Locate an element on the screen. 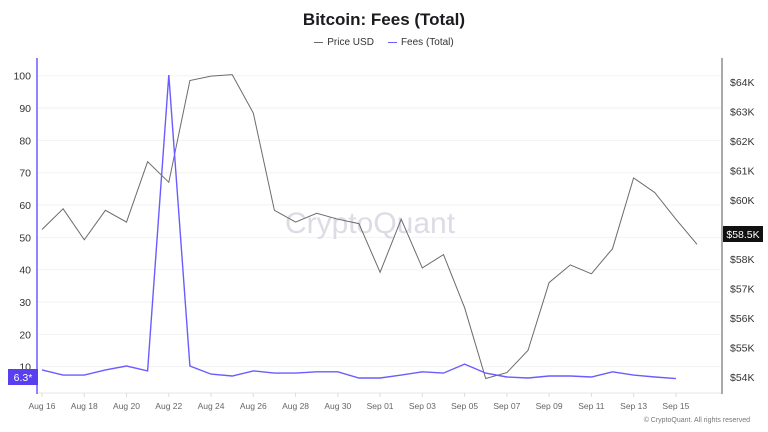 The height and width of the screenshot is (432, 768). price-swatch-icon is located at coordinates (319, 42).